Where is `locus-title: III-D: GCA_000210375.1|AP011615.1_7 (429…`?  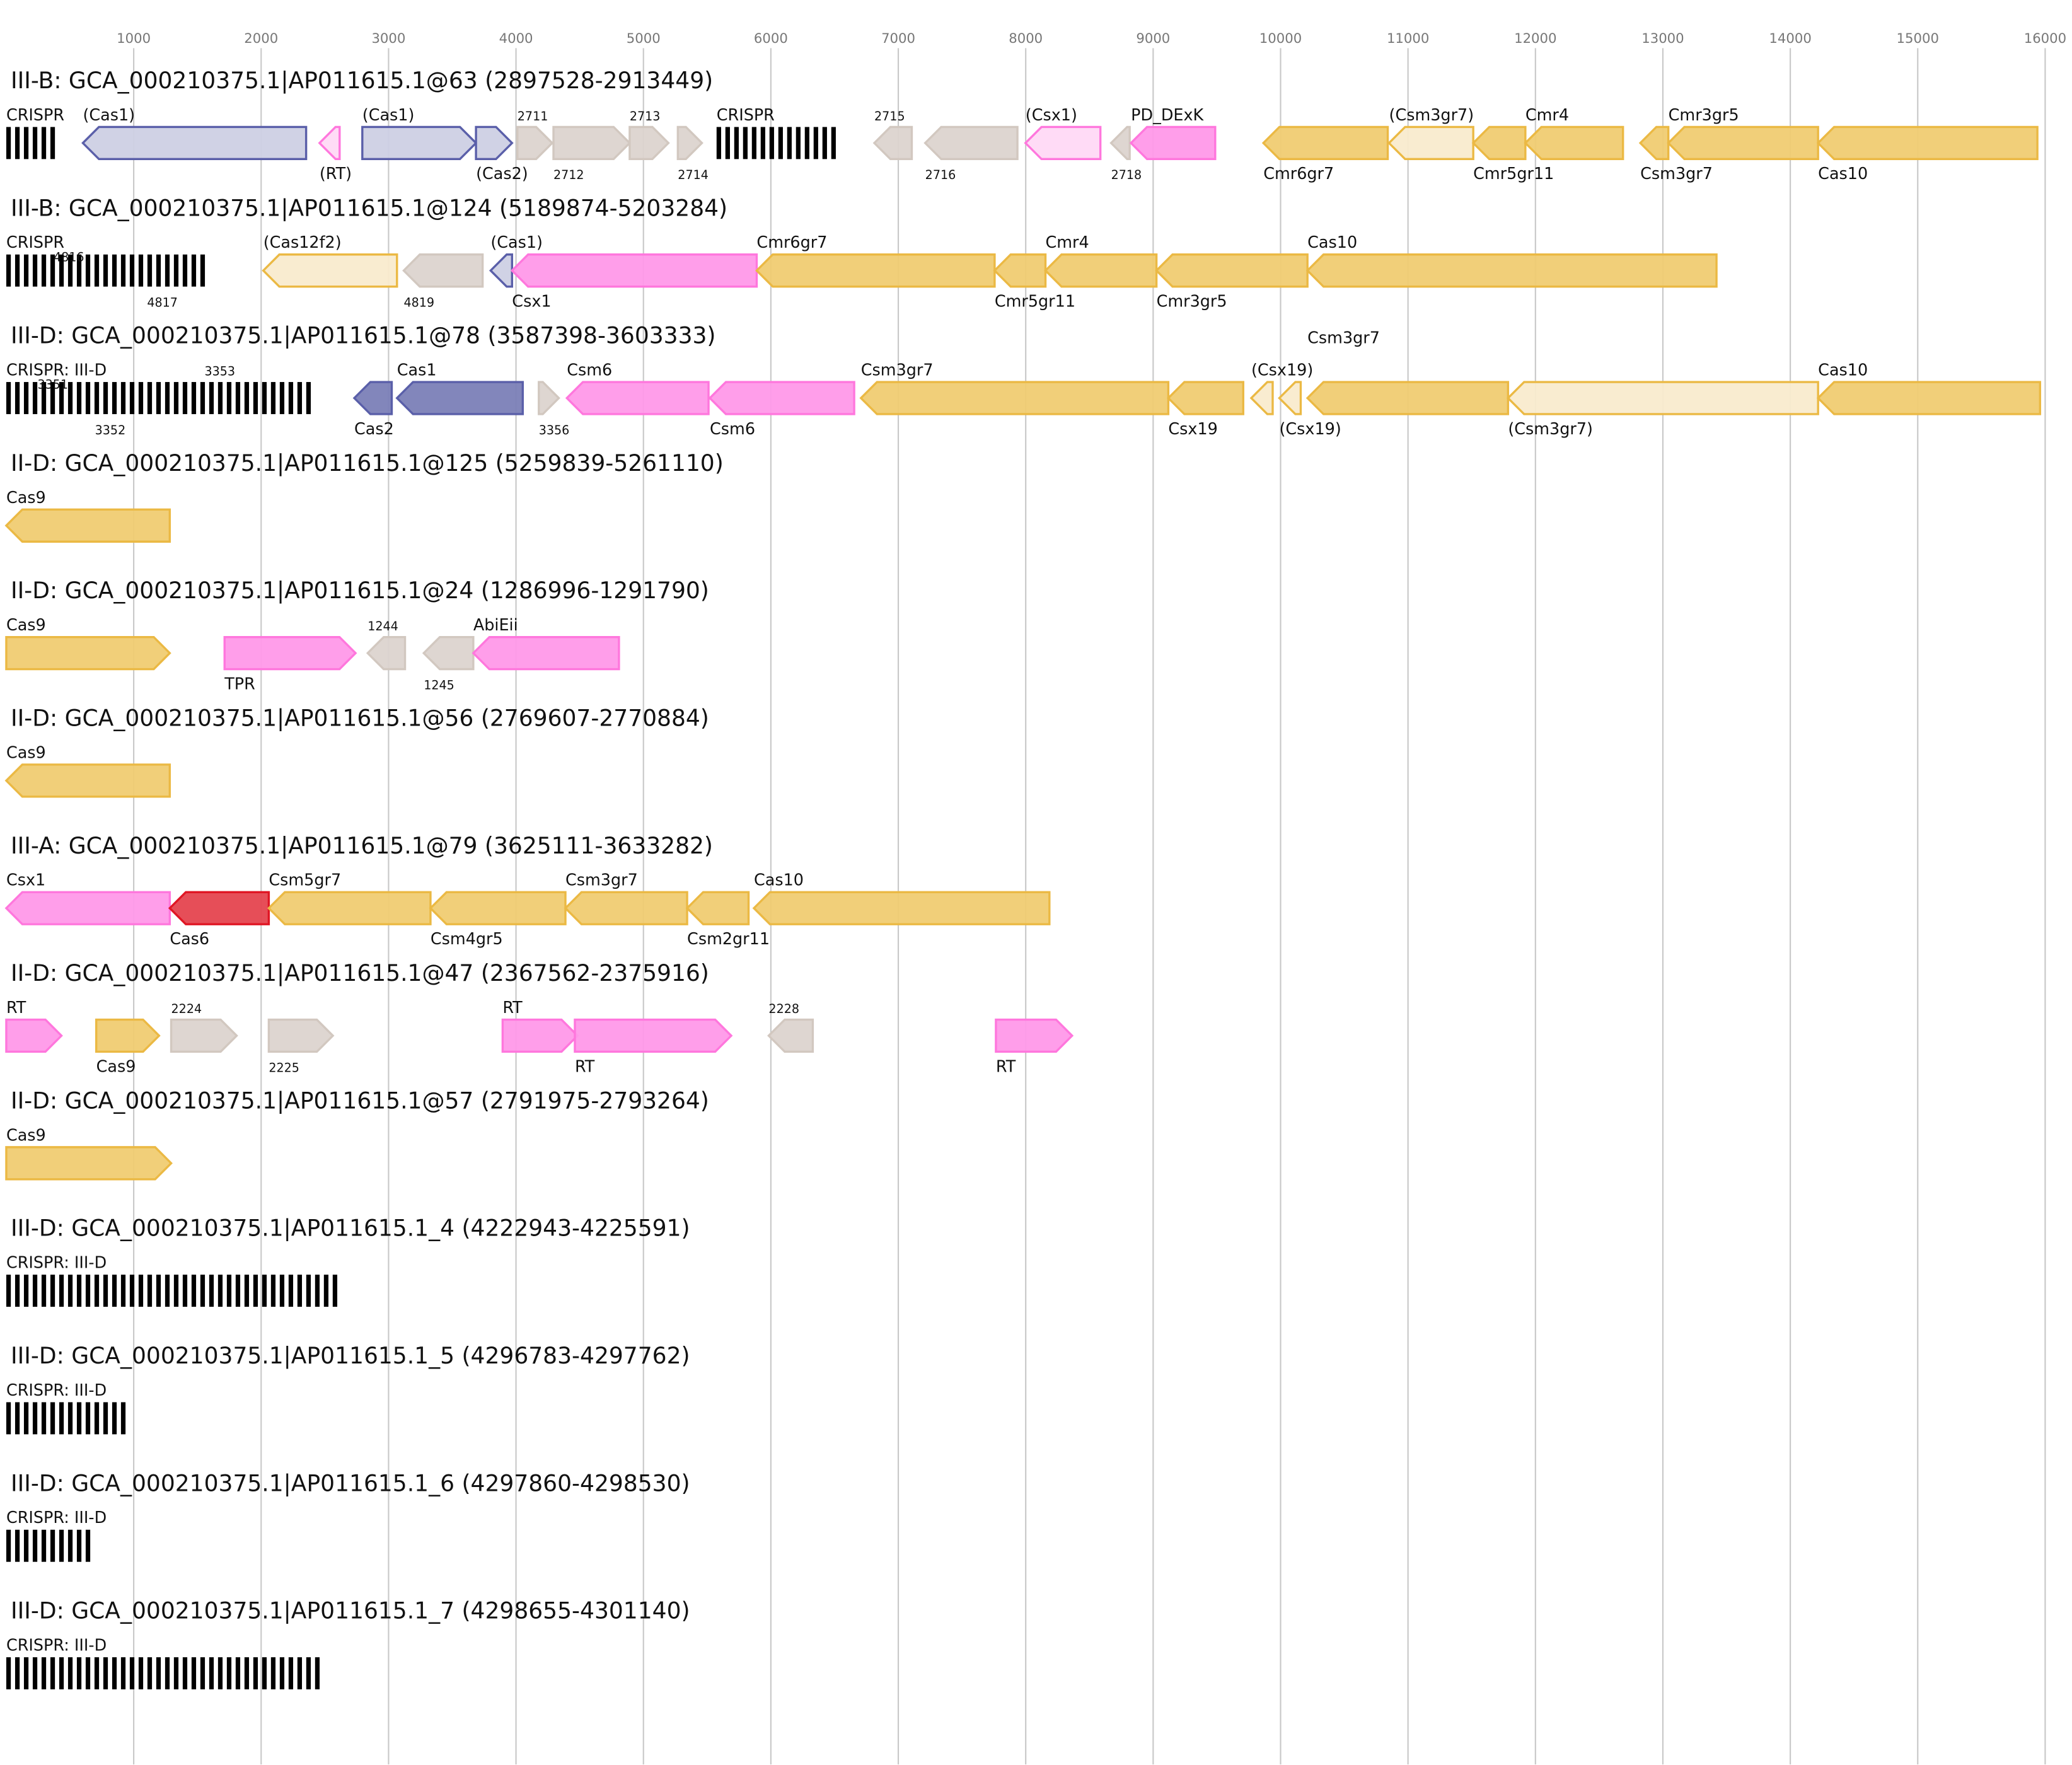 locus-title: III-D: GCA_000210375.1|AP011615.1_7 (429… is located at coordinates (351, 1611).